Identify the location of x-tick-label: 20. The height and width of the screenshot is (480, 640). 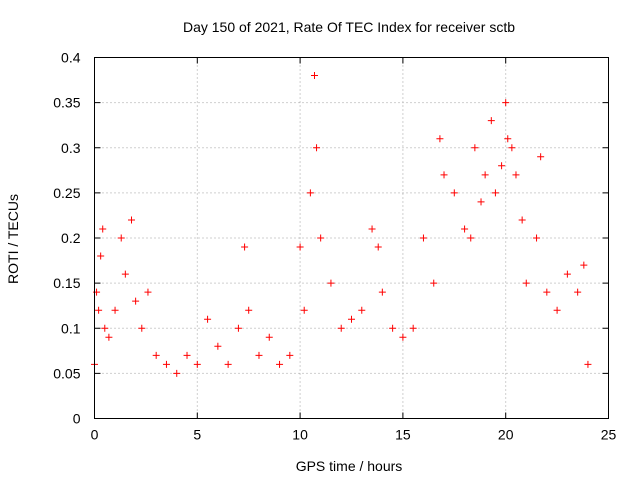
(506, 435).